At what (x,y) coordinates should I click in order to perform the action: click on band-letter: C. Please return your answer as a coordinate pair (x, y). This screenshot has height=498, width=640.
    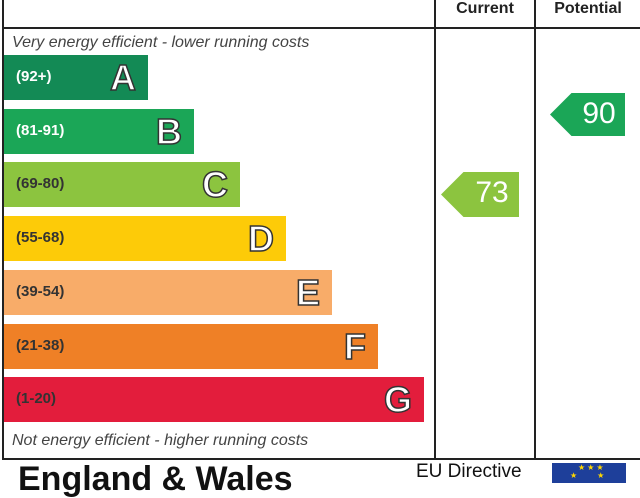
    Looking at the image, I should click on (215, 185).